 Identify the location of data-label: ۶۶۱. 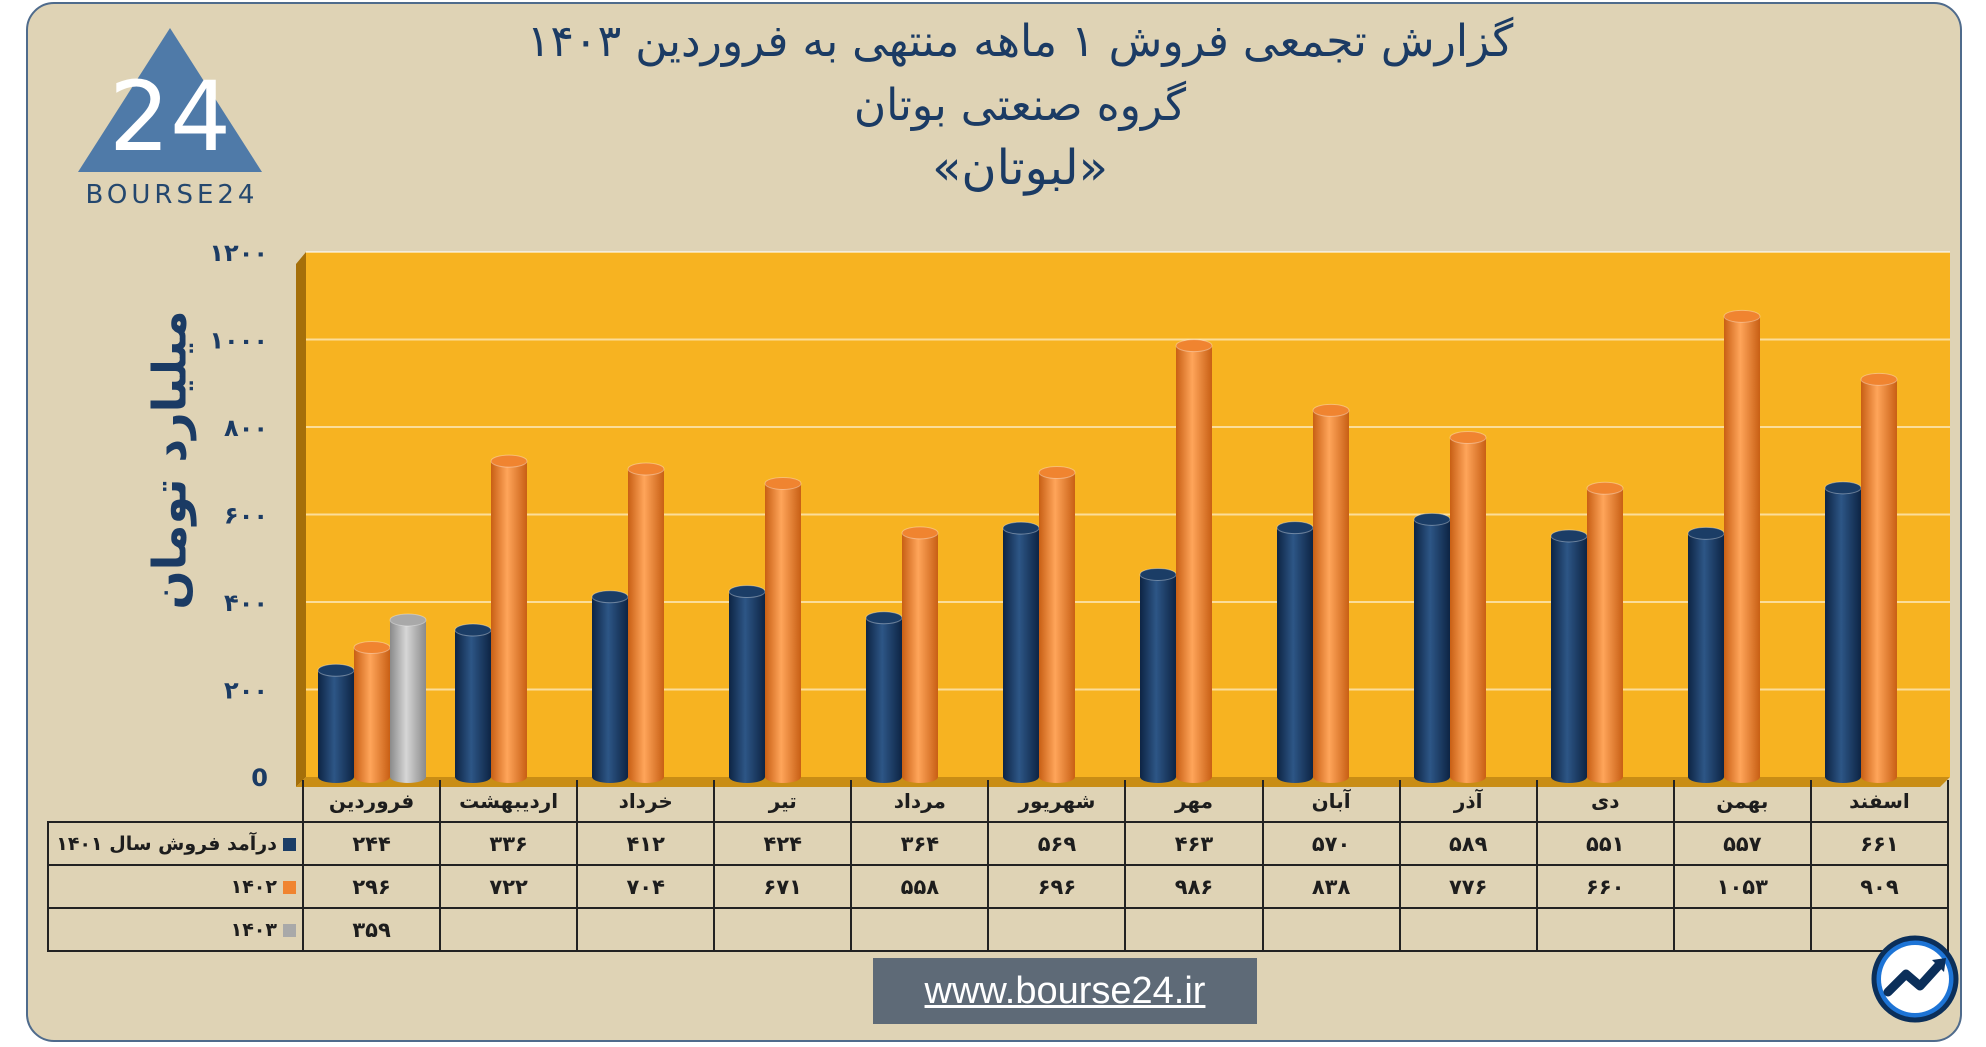
(1879, 843).